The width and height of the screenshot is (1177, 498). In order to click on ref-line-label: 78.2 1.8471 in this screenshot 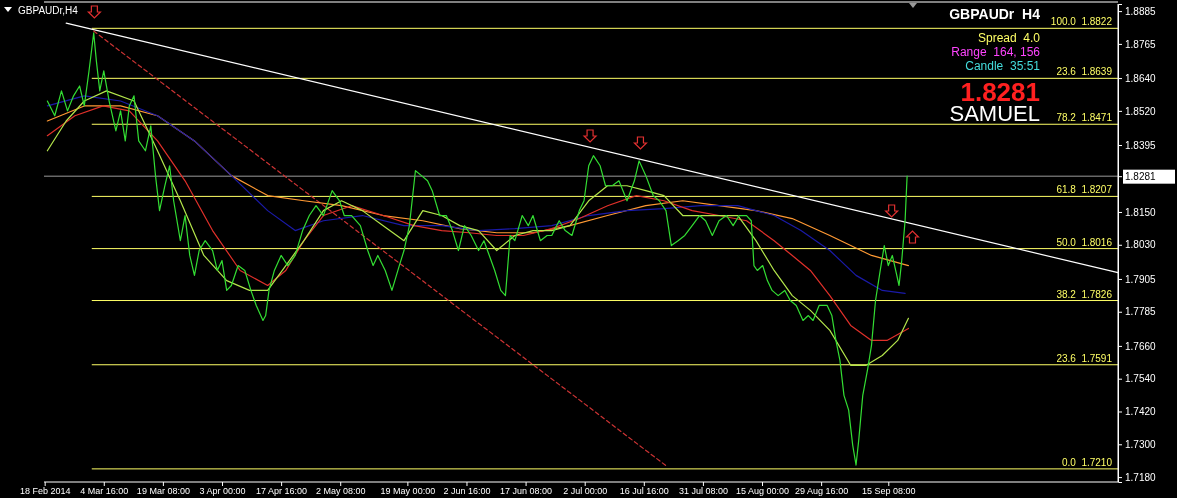, I will do `click(1084, 118)`.